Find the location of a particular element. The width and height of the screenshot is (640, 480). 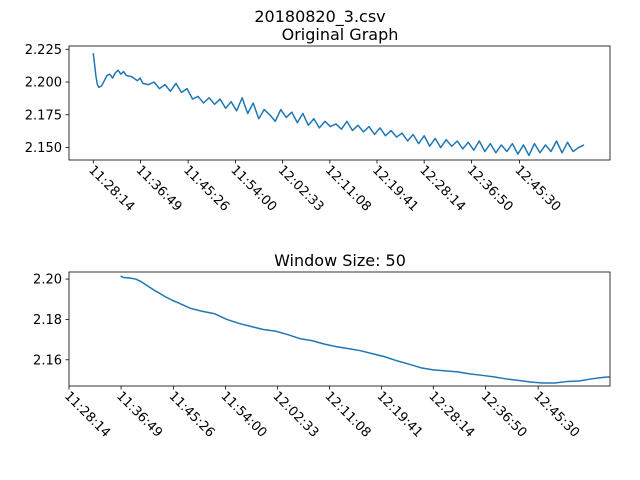

chart-title-original: Original Graph is located at coordinates (340, 34).